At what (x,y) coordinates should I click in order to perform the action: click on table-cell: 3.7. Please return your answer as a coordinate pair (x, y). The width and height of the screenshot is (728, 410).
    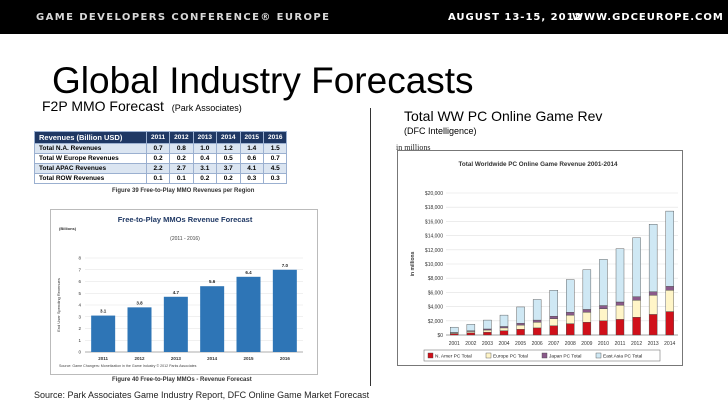
    Looking at the image, I should click on (228, 168).